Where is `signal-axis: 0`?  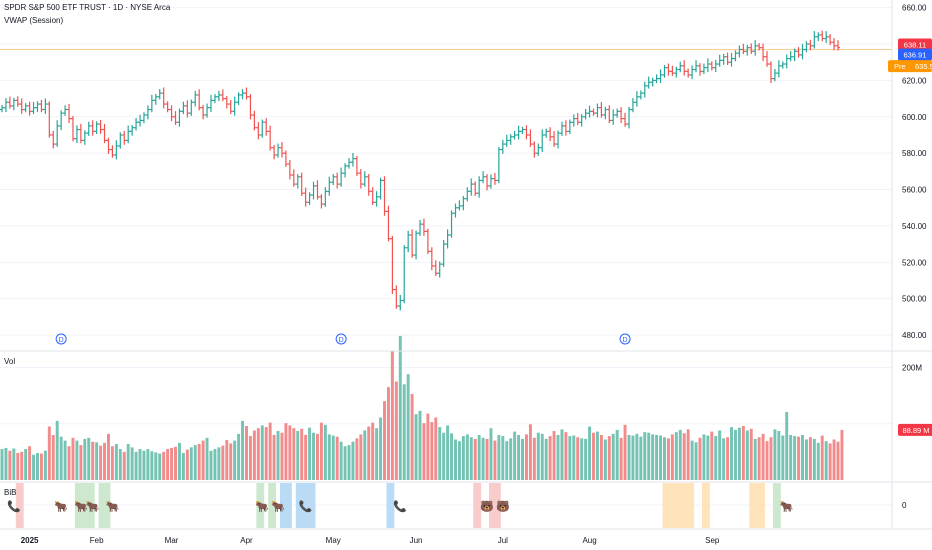 signal-axis: 0 is located at coordinates (904, 505).